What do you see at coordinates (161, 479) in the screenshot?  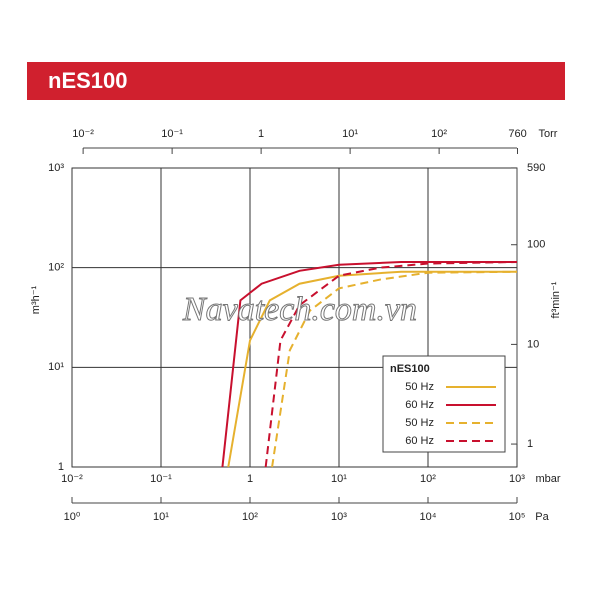 I see `x-tick-label: 10⁻¹` at bounding box center [161, 479].